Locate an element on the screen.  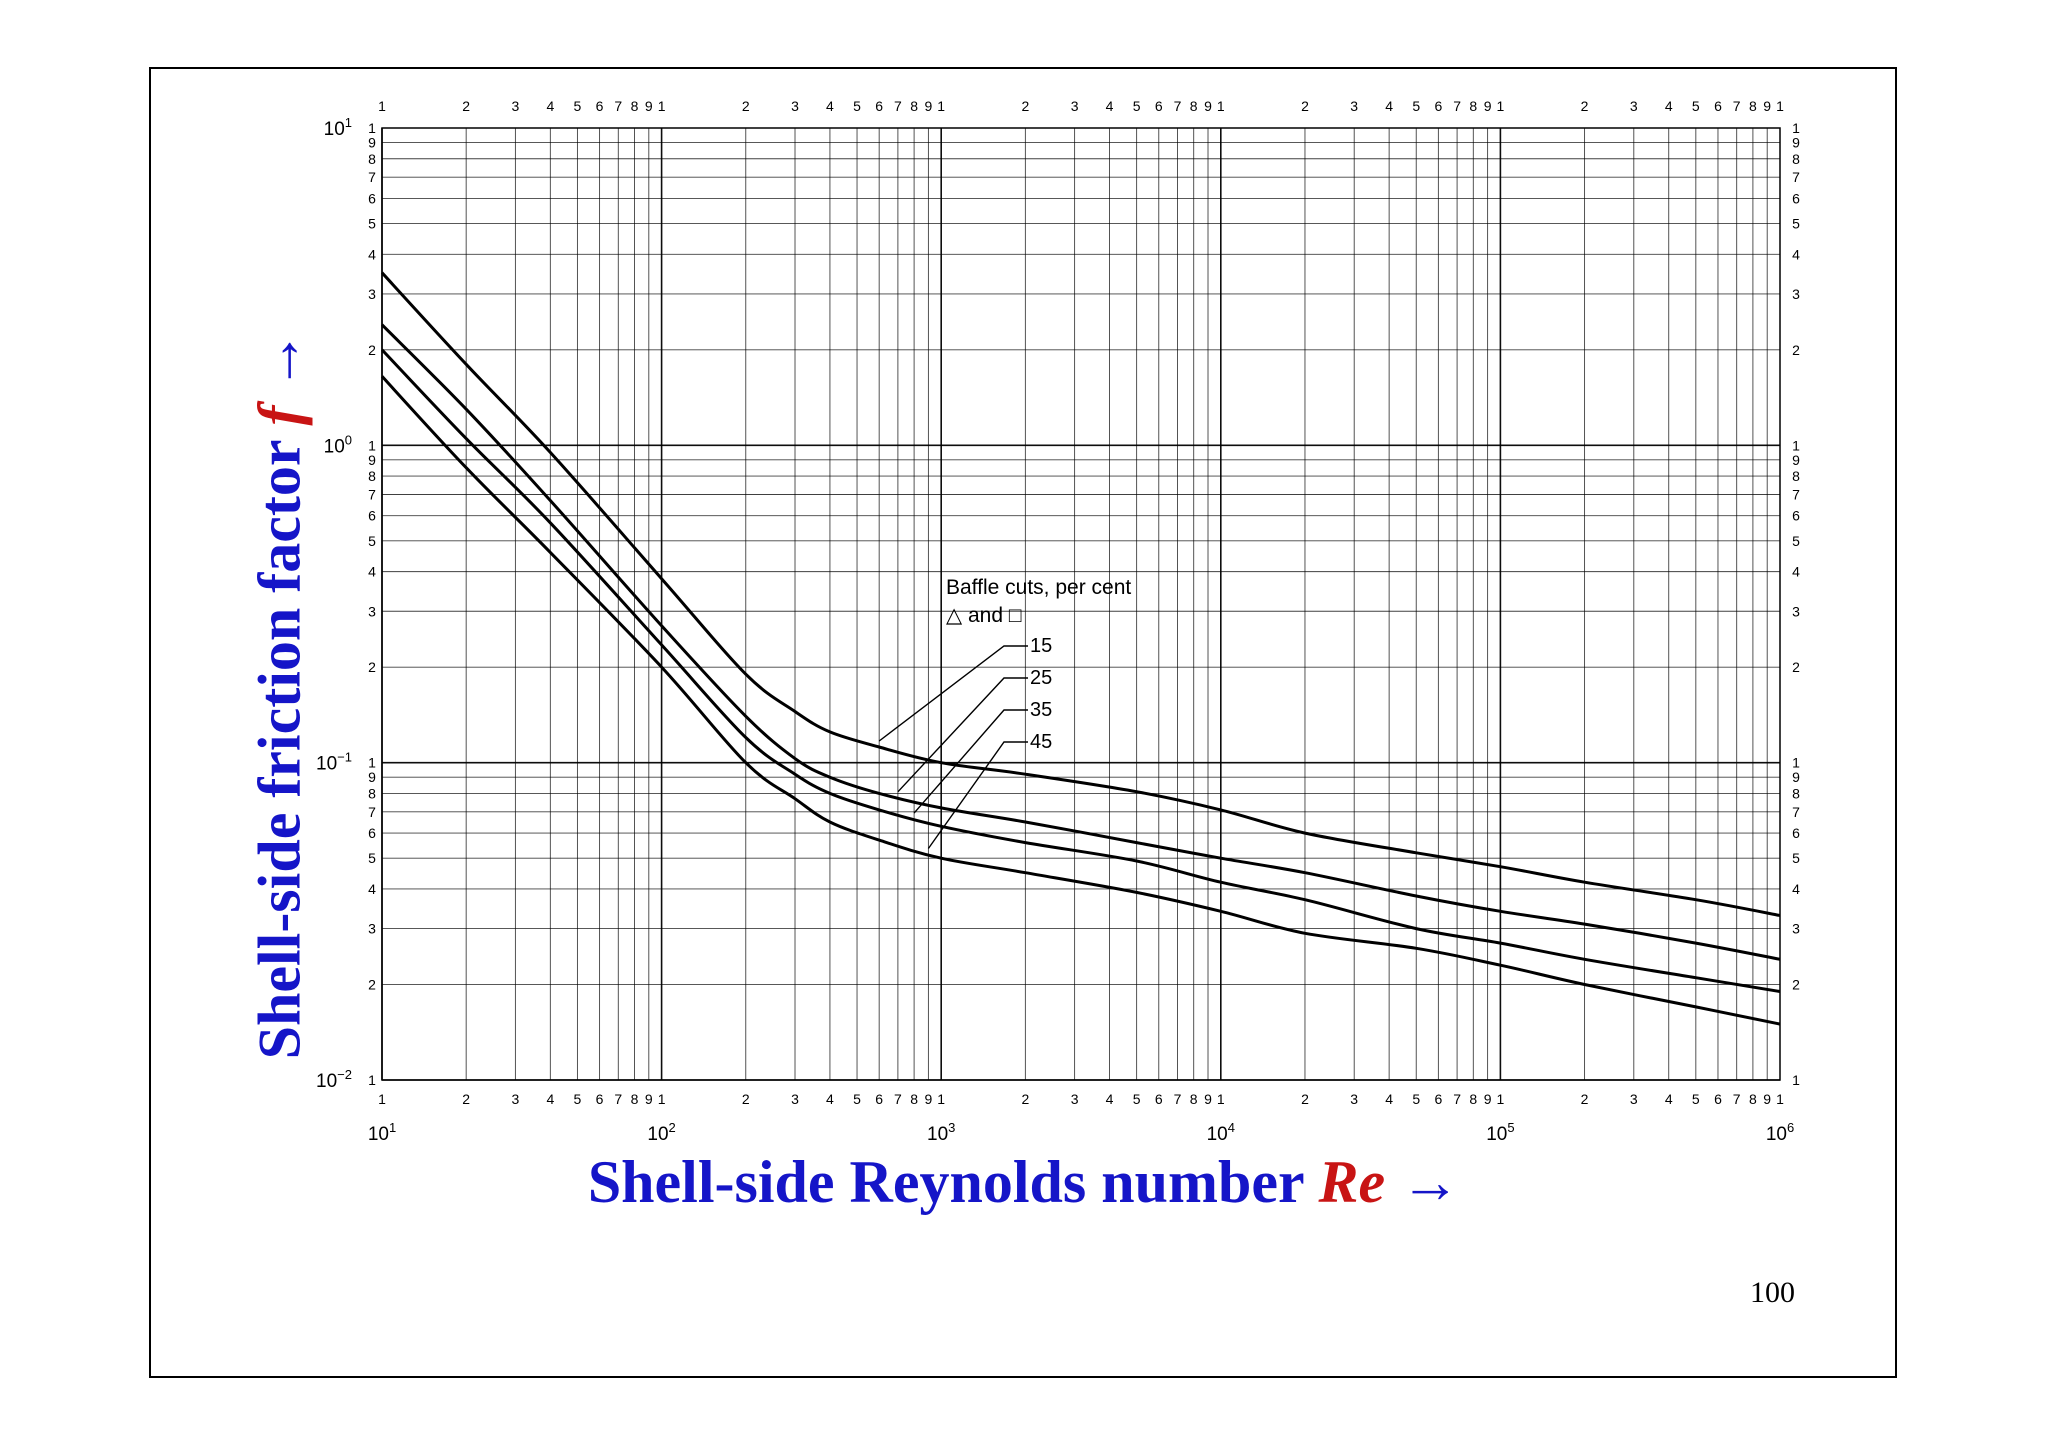
legend-label-45: 45 is located at coordinates (1041, 742).